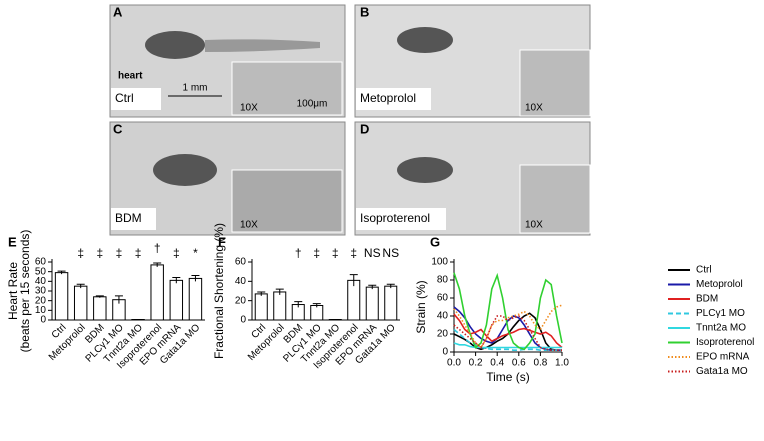 This screenshot has width=764, height=441. Describe the element at coordinates (195, 88) in the screenshot. I see `scale-label: 1 mm` at that location.